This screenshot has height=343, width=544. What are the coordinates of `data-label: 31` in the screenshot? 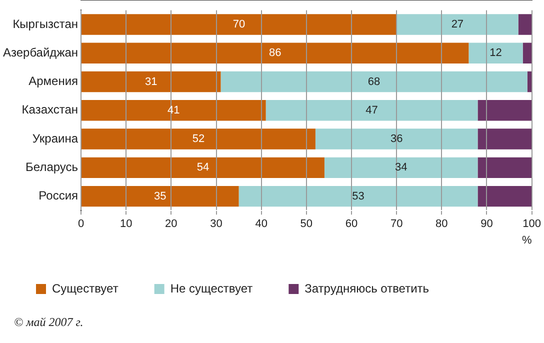 It's located at (151, 82).